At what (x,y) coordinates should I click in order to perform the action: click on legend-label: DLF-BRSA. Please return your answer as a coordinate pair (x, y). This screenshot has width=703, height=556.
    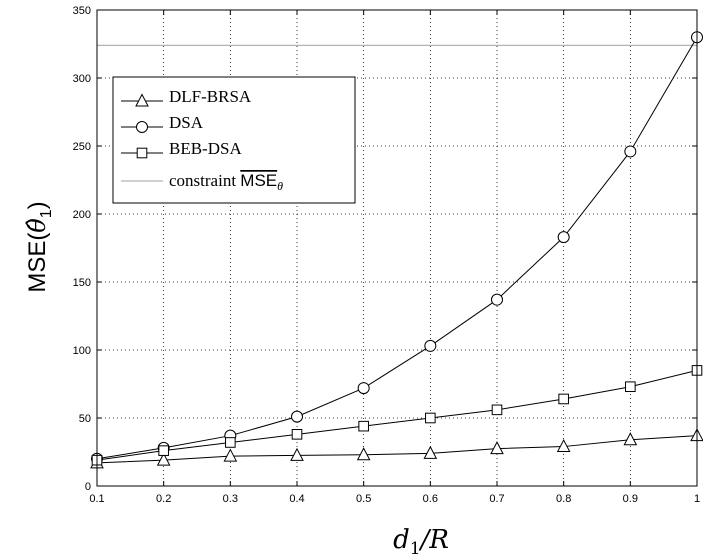
    Looking at the image, I should click on (210, 96).